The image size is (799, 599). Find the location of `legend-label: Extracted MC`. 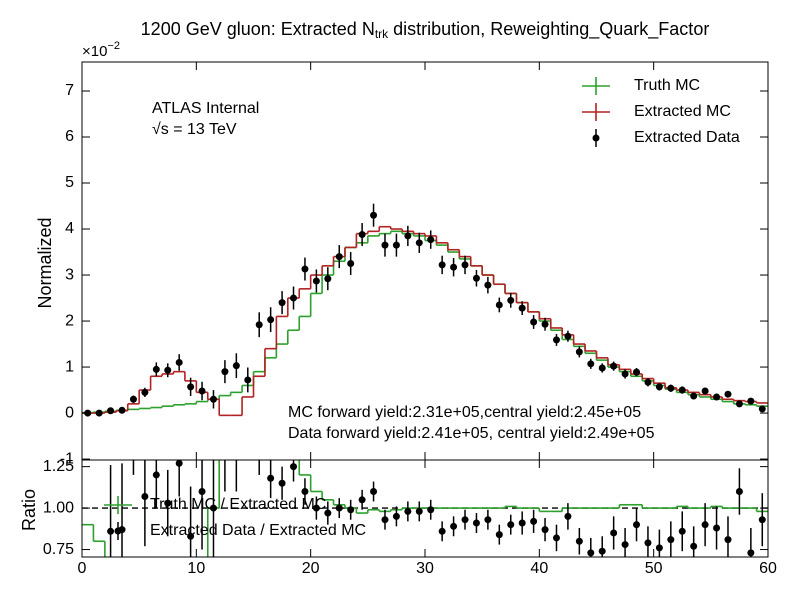

legend-label: Extracted MC is located at coordinates (682, 111).